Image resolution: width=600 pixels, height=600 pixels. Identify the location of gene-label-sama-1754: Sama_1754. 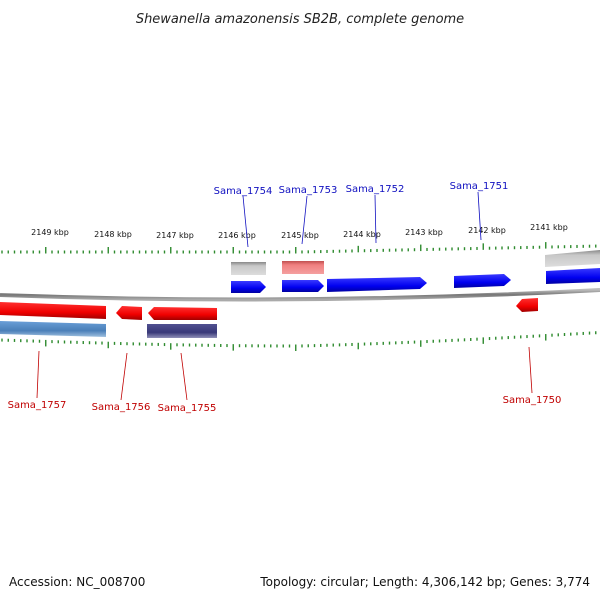
(243, 191).